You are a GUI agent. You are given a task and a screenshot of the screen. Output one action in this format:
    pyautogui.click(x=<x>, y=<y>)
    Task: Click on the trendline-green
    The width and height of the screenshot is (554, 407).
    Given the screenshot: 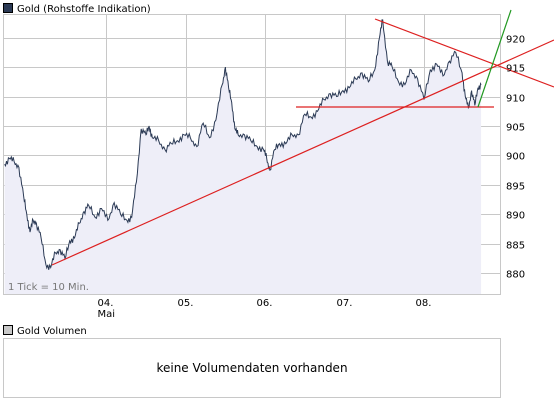 What is the action you would take?
    pyautogui.click(x=494, y=58)
    